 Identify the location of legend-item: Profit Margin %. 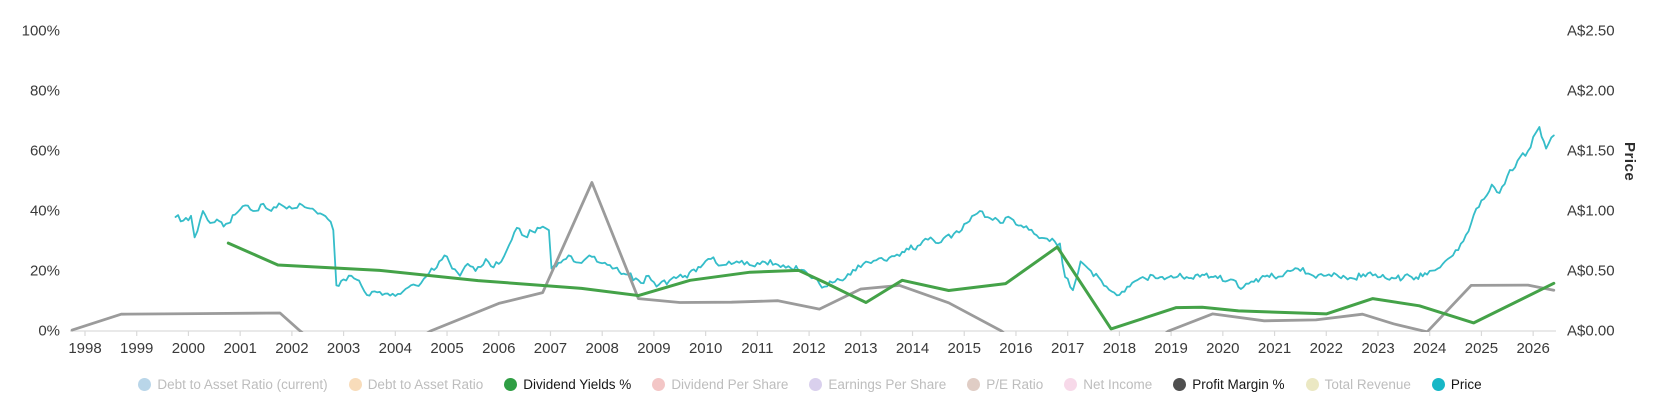
(1229, 384).